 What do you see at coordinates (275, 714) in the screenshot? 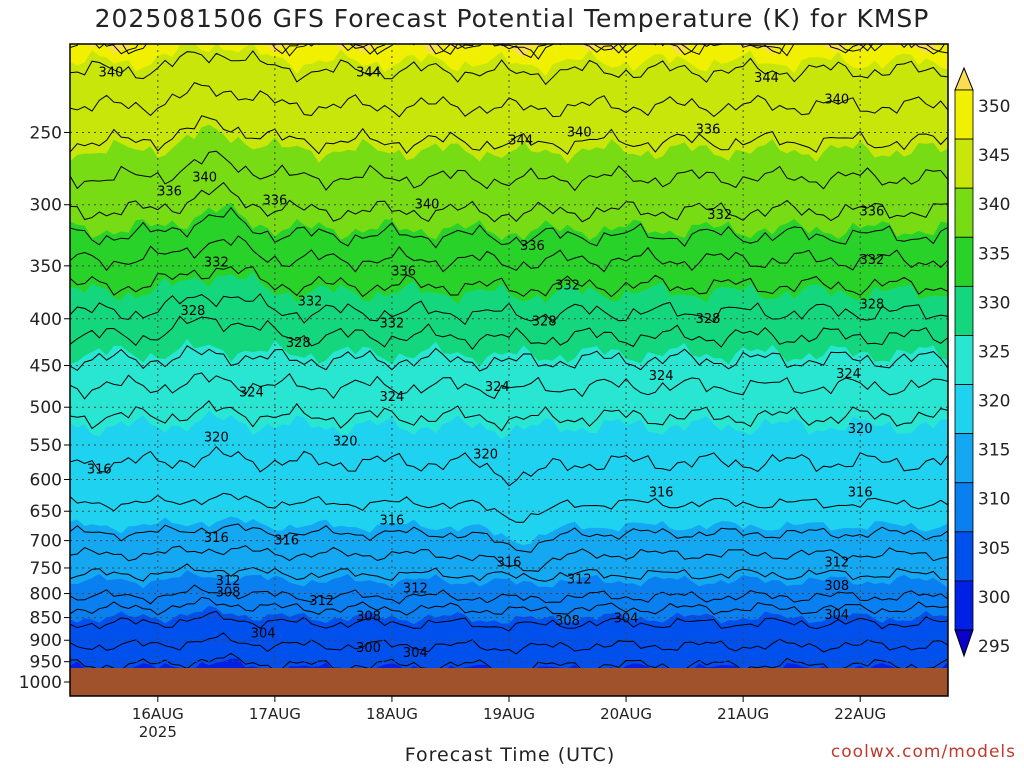
I see `x-tick-label: 17AUG` at bounding box center [275, 714].